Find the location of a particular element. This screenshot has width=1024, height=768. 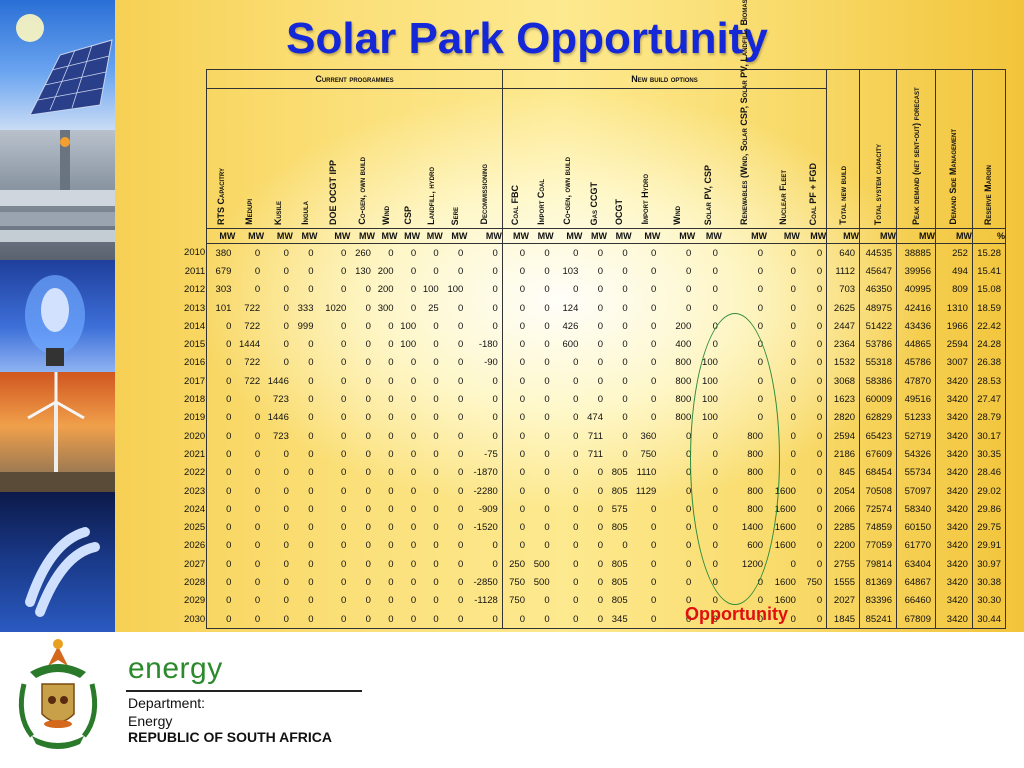

column-header: Sere is located at coordinates (454, 215).